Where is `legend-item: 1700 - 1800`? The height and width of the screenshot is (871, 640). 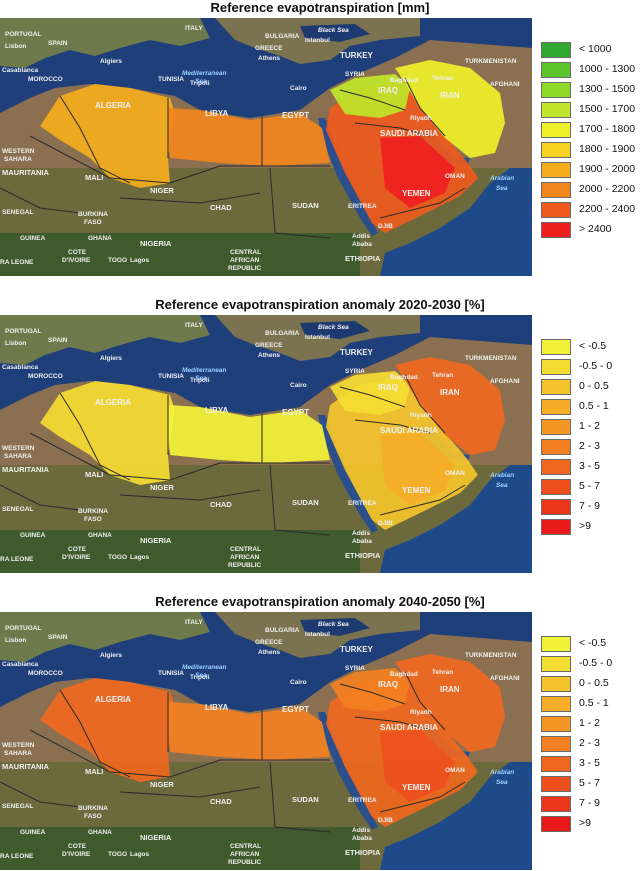 legend-item: 1700 - 1800 is located at coordinates (590, 131).